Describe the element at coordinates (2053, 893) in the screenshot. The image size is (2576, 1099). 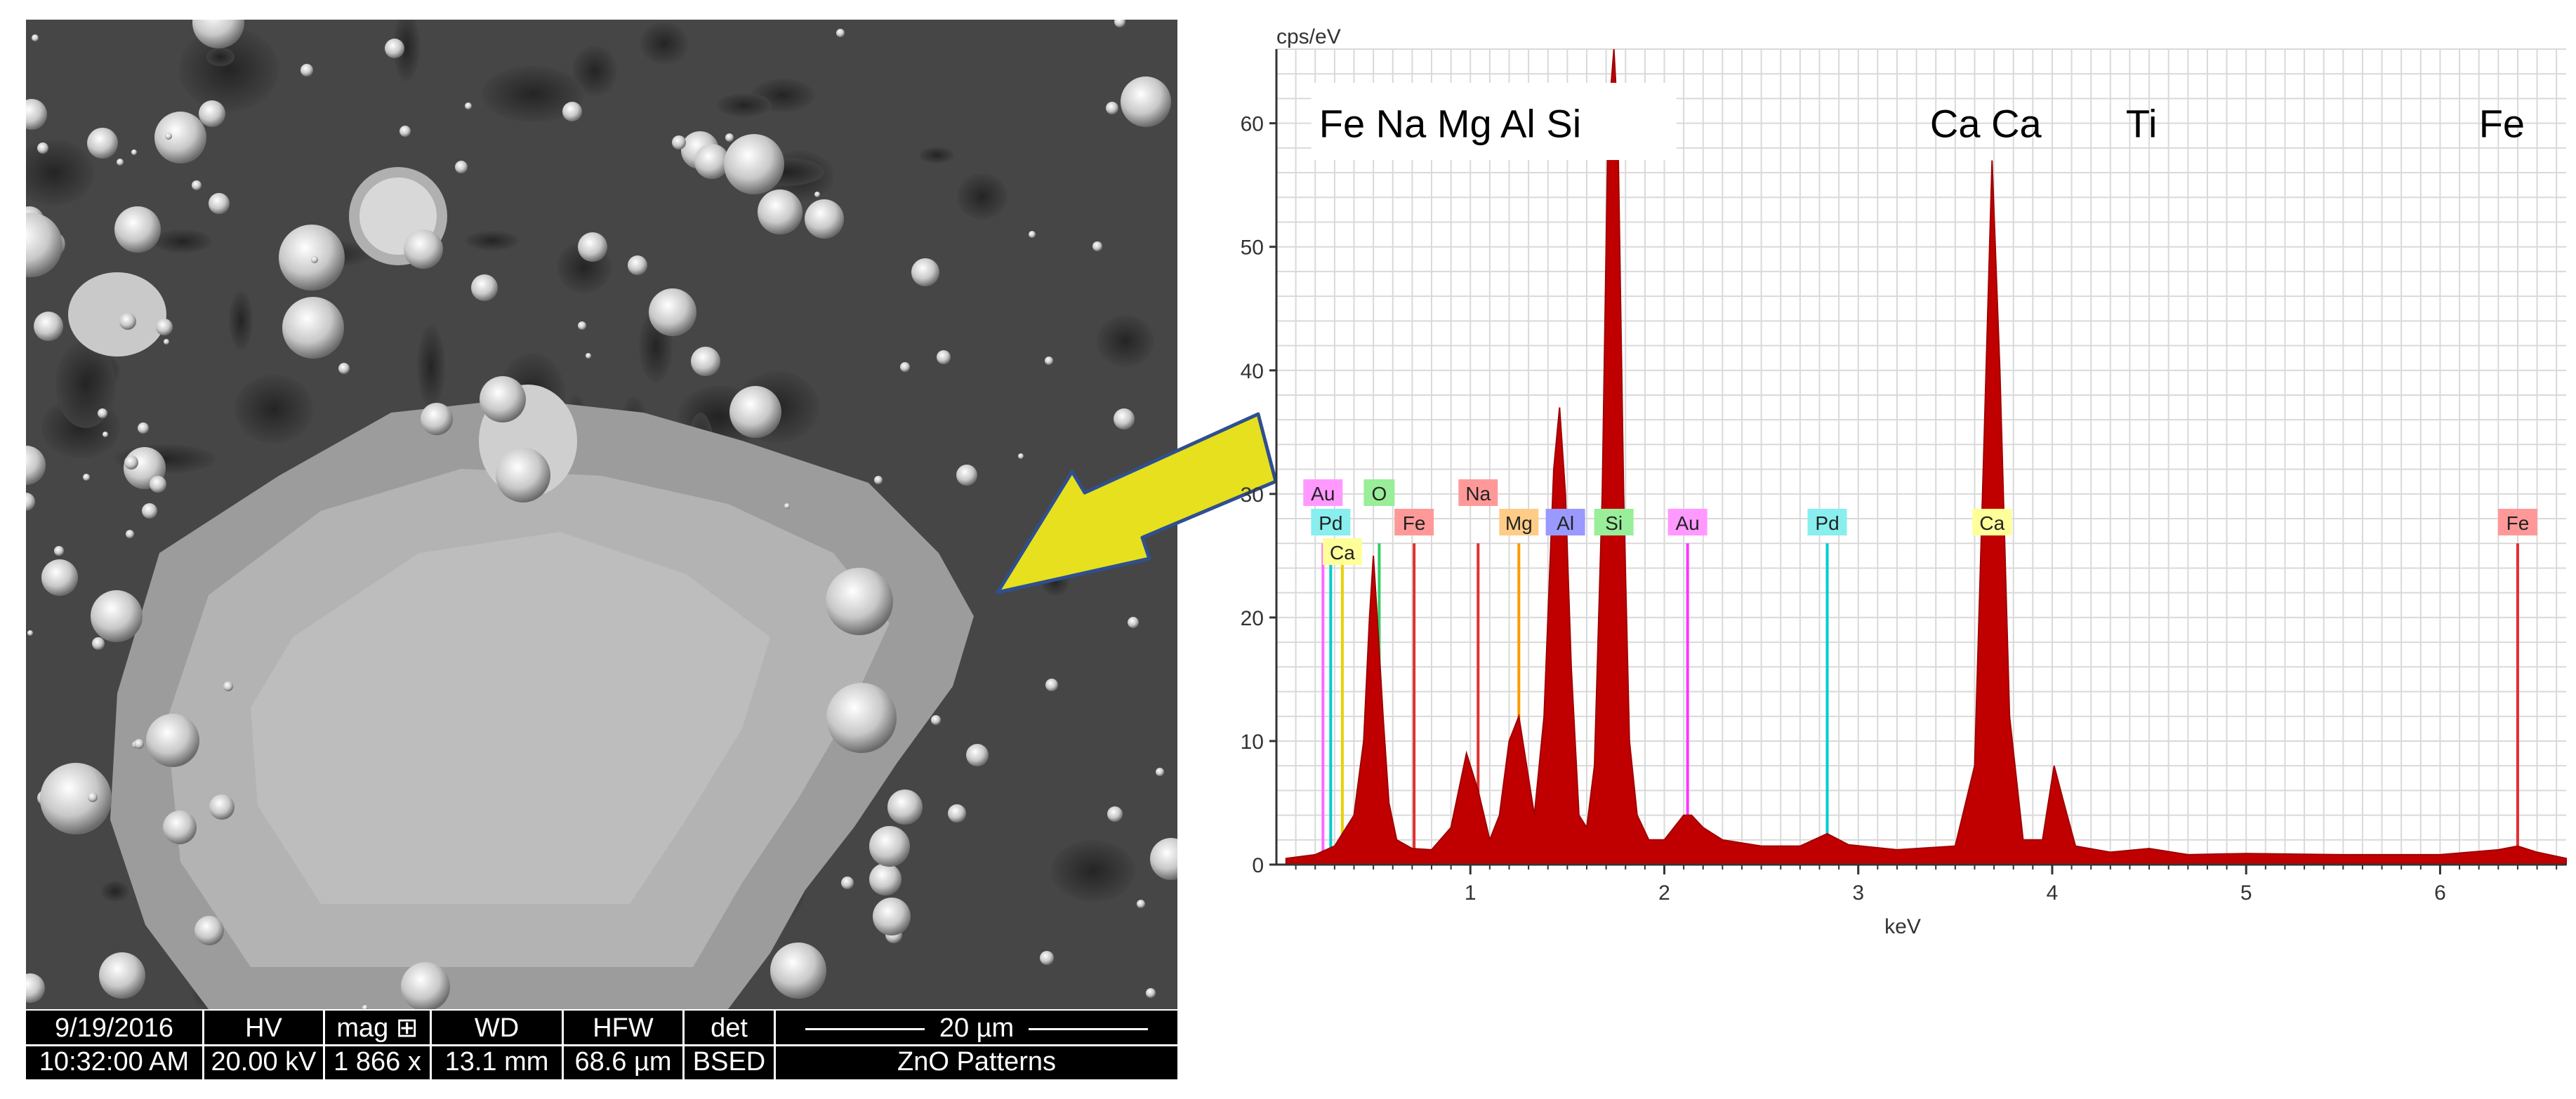
I see `x-tick-label: 4` at that location.